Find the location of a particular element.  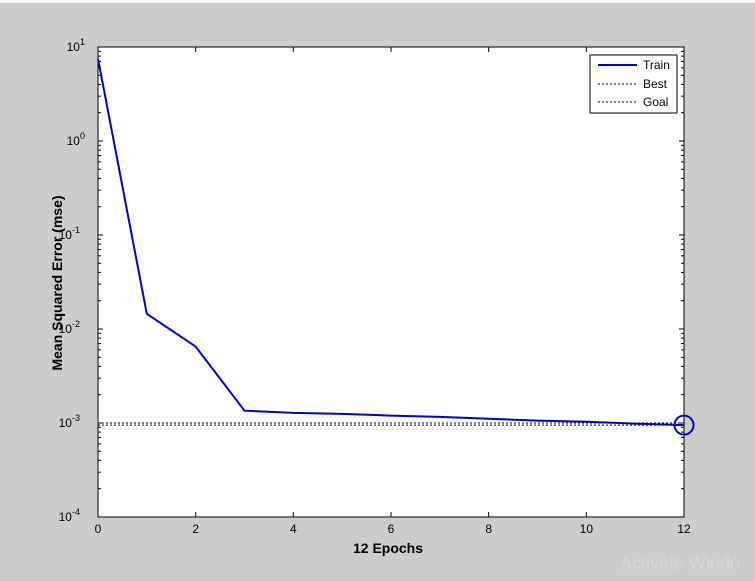

legend-goal-label: Goal is located at coordinates (655, 102).